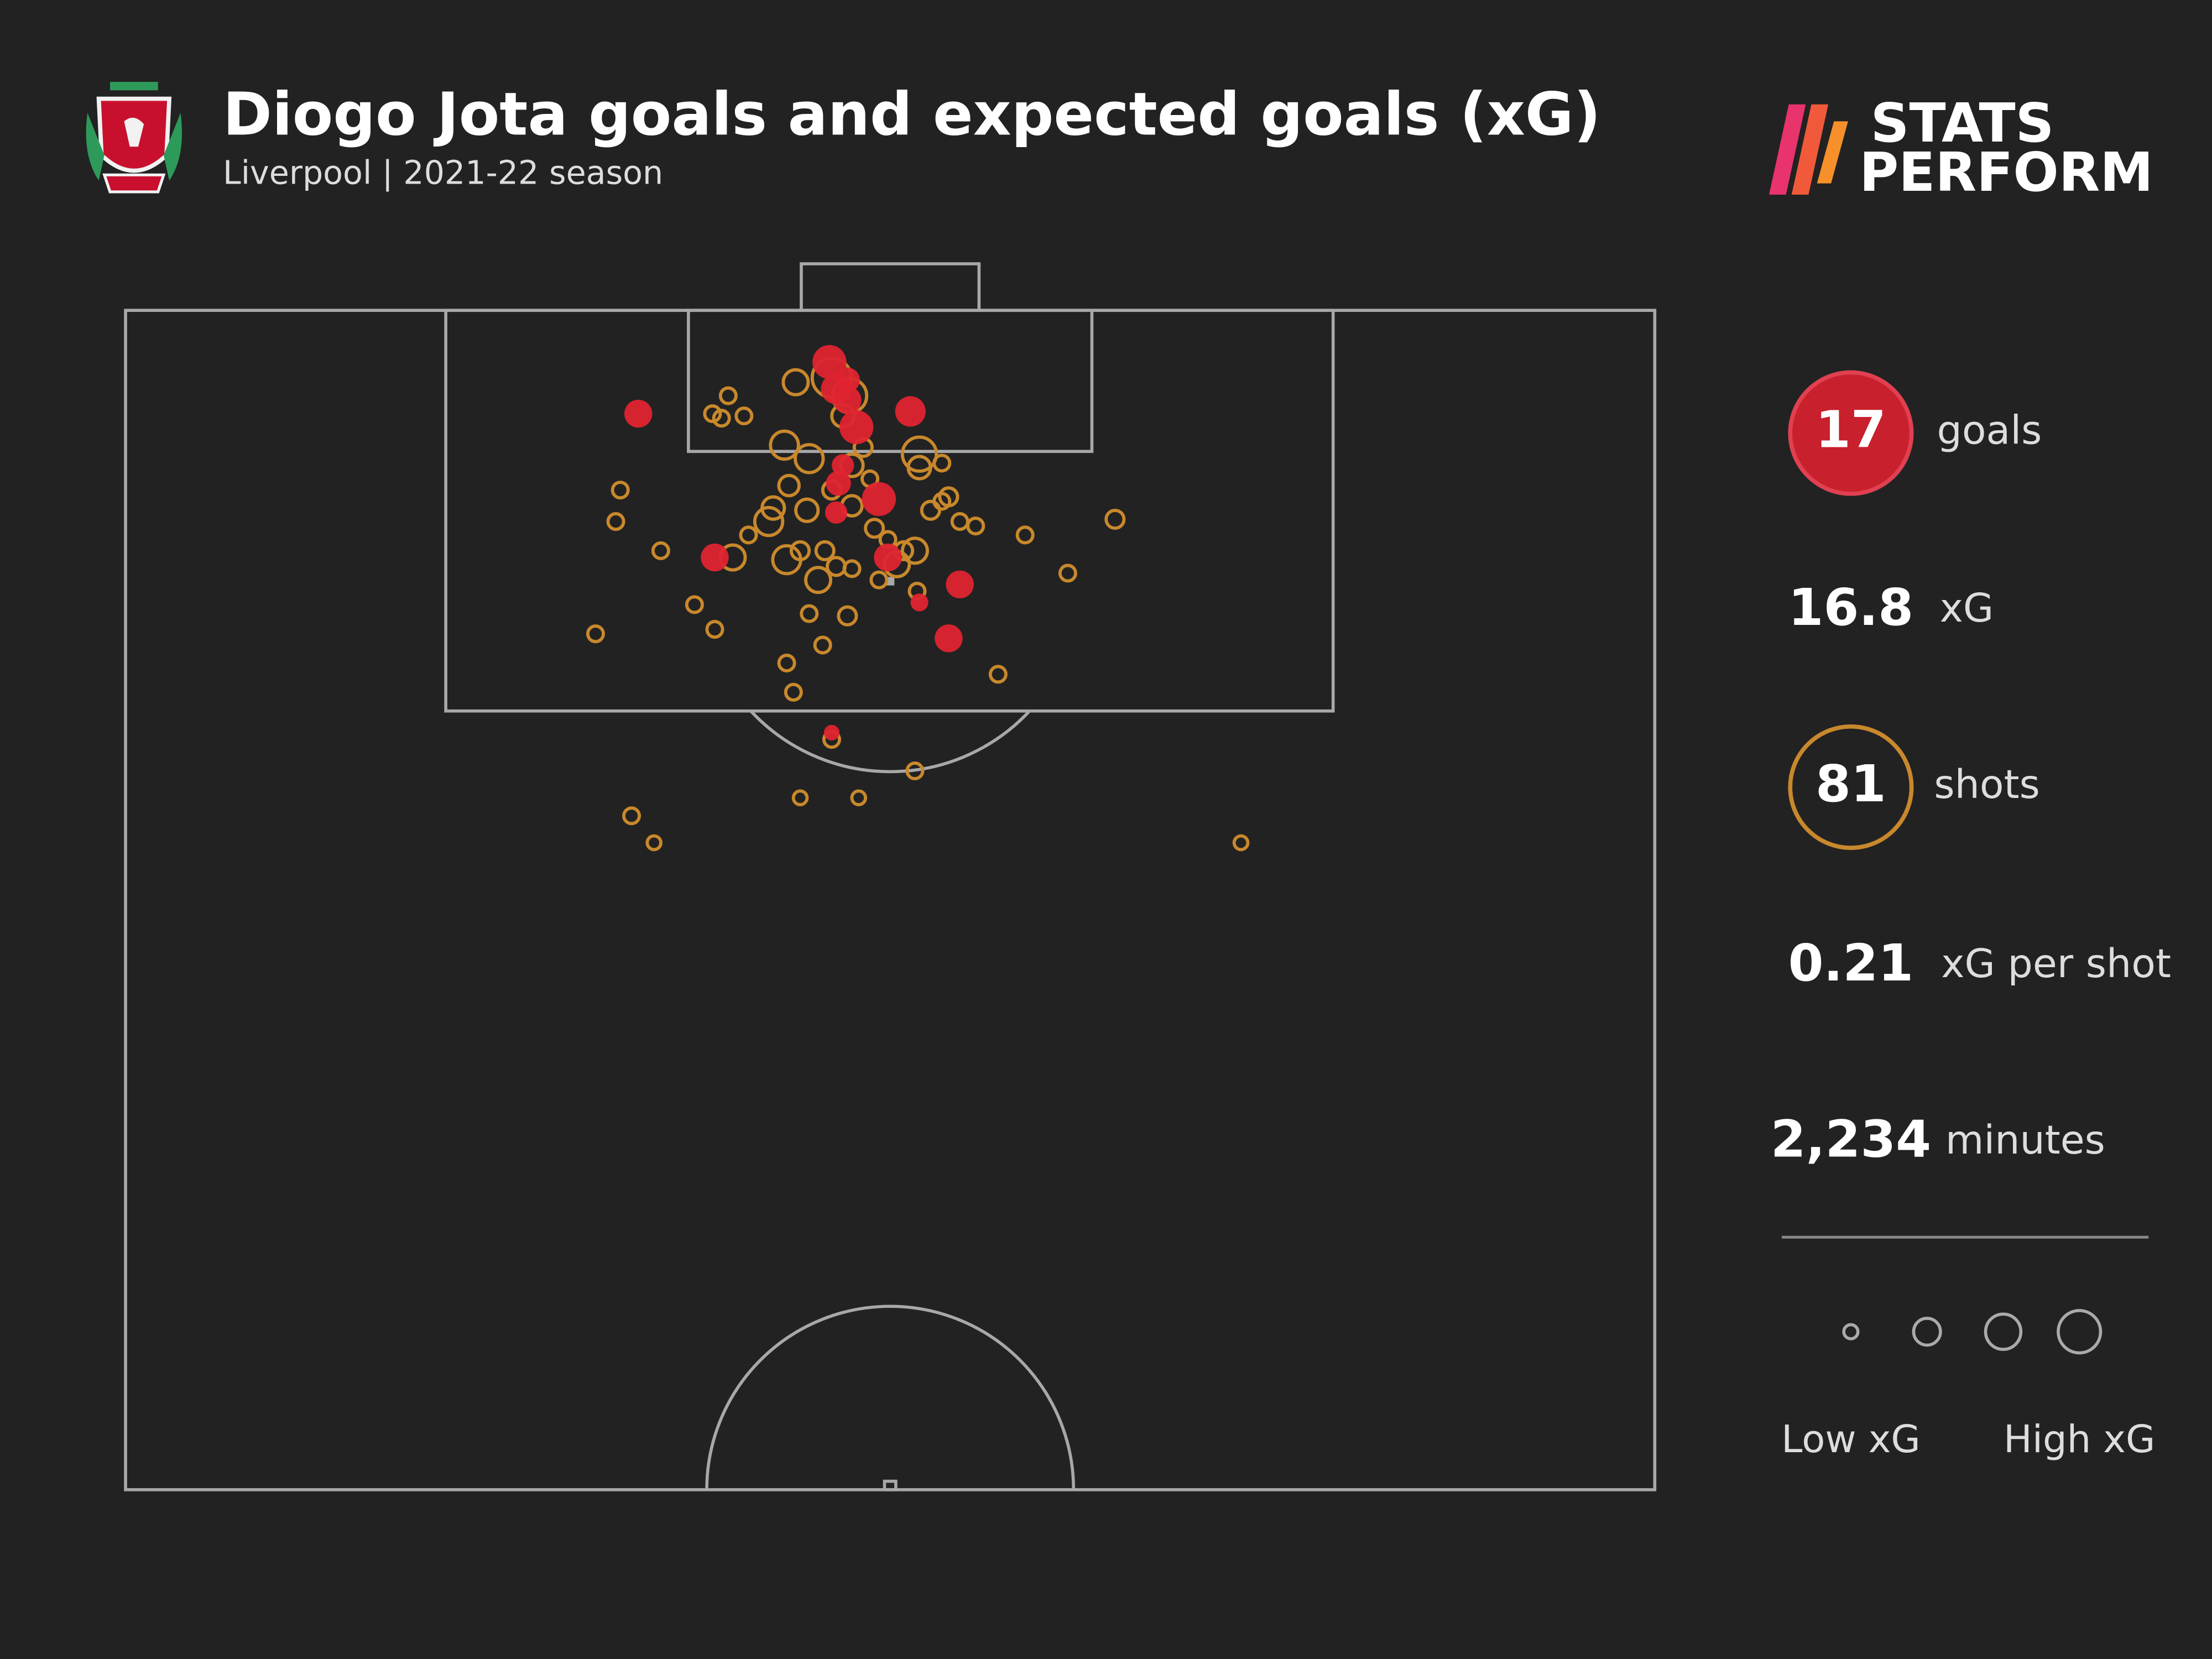 This screenshot has width=2212, height=1659. Describe the element at coordinates (134, 137) in the screenshot. I see `club-crest` at that location.